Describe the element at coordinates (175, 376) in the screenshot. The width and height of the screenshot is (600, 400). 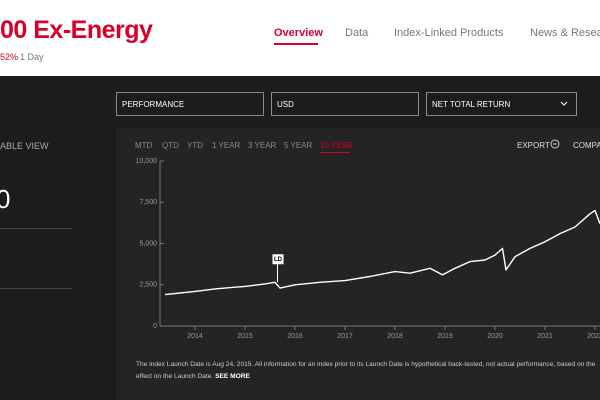
I see `footnote-line: effect on the Launch Date.` at that location.